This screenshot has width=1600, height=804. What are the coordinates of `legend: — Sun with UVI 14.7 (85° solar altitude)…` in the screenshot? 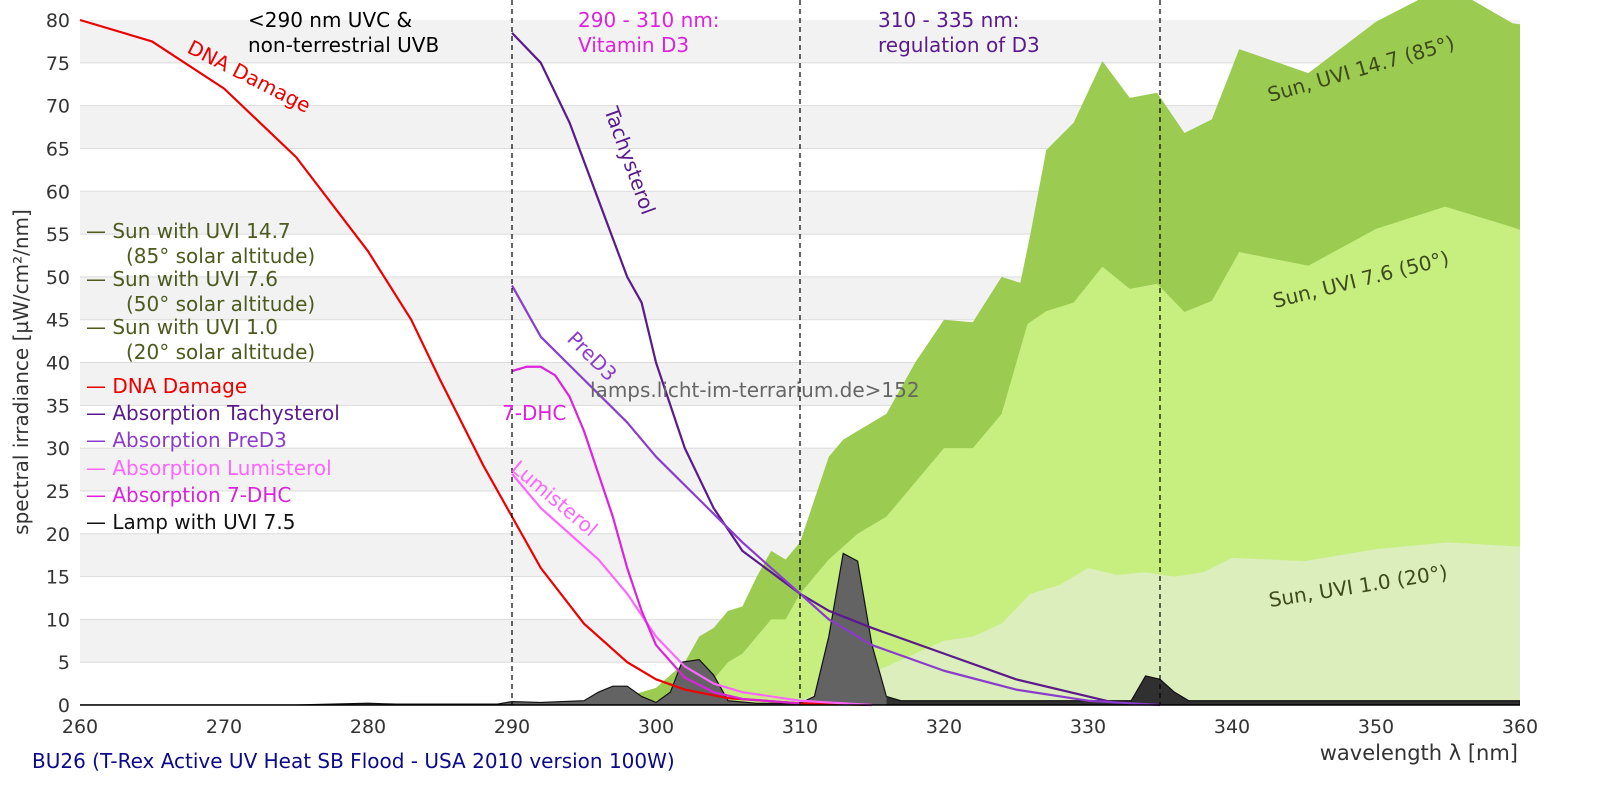 It's located at (213, 376).